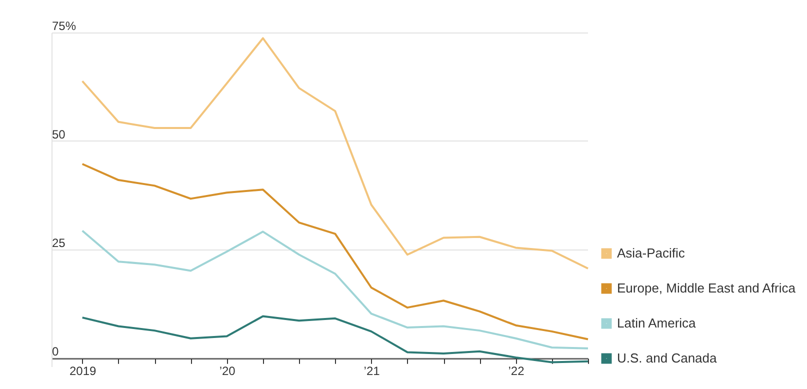 This screenshot has height=389, width=807. Describe the element at coordinates (59, 134) in the screenshot. I see `y-tick-label: 50` at that location.